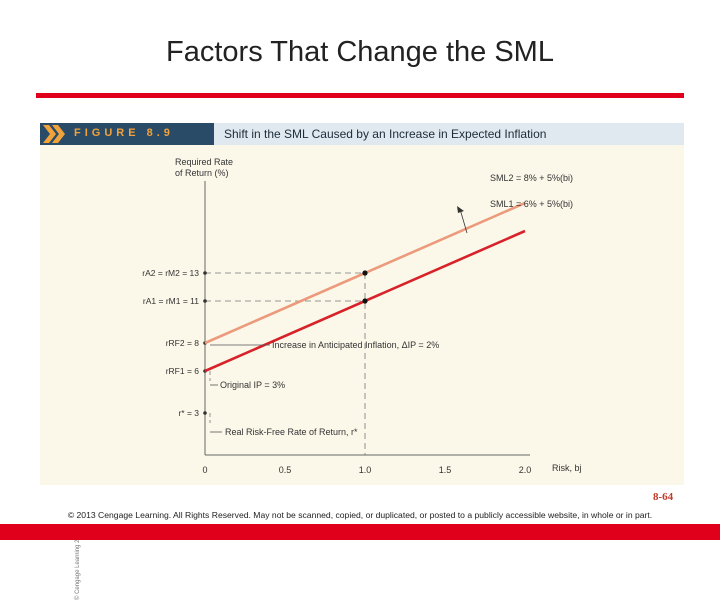 This screenshot has width=720, height=603. I want to click on y-tick-label: rRF2 = 8, so click(183, 343).